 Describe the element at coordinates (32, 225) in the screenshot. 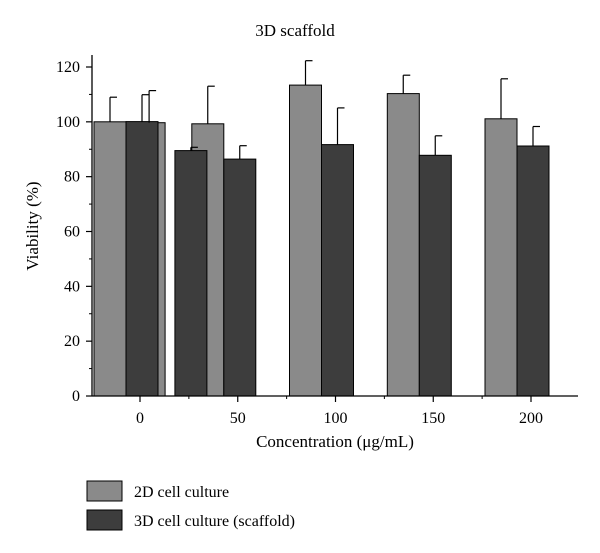

I see `y-axis-label: Viability (%)` at that location.